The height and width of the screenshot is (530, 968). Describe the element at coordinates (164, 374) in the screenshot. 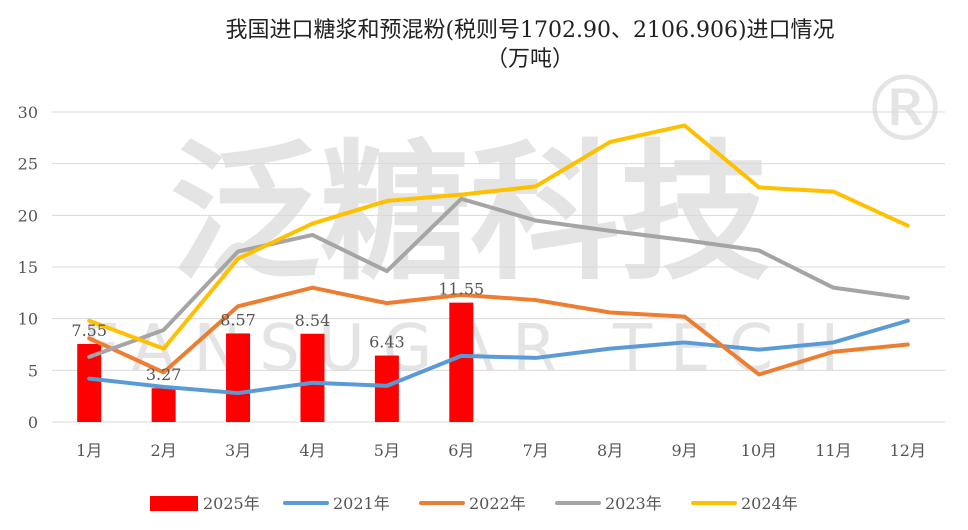

I see `bar-data-label: 3.27` at that location.